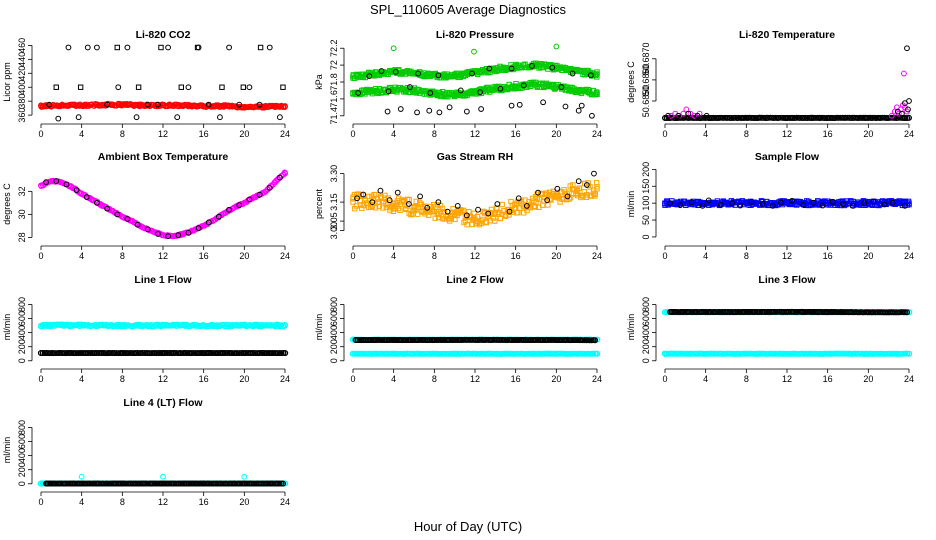  Describe the element at coordinates (163, 157) in the screenshot. I see `panel-title: Ambient Box Temperature` at that location.